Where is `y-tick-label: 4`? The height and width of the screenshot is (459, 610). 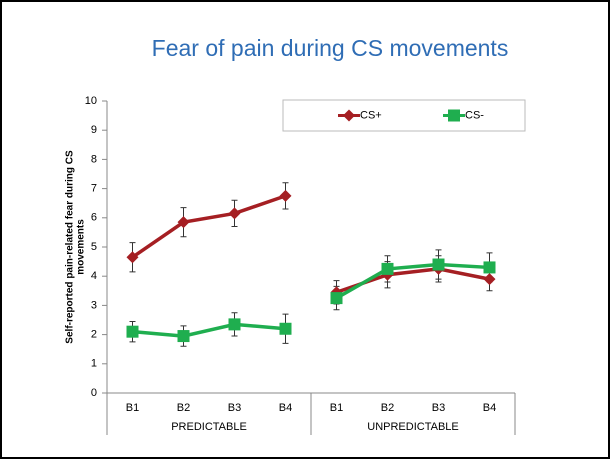 y-tick-label: 4 is located at coordinates (94, 276).